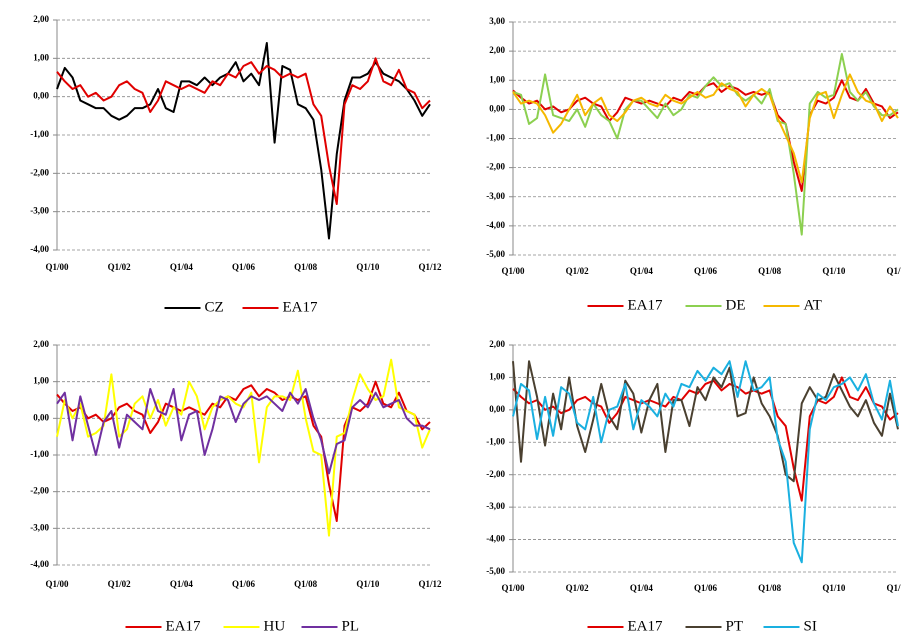 The image size is (901, 634). I want to click on y-tick-label: 3,00, so click(497, 21).